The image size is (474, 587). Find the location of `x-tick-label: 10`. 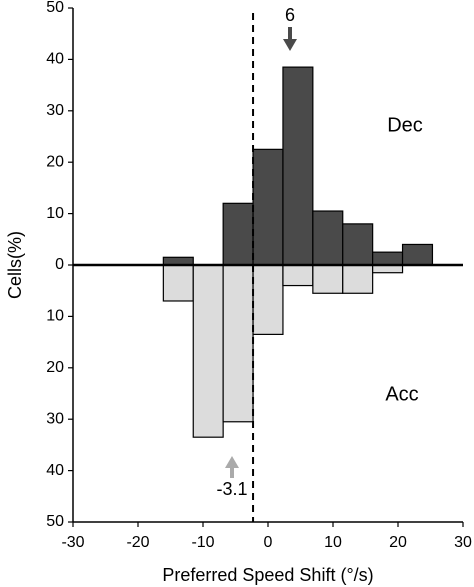

x-tick-label: 10 is located at coordinates (333, 542).